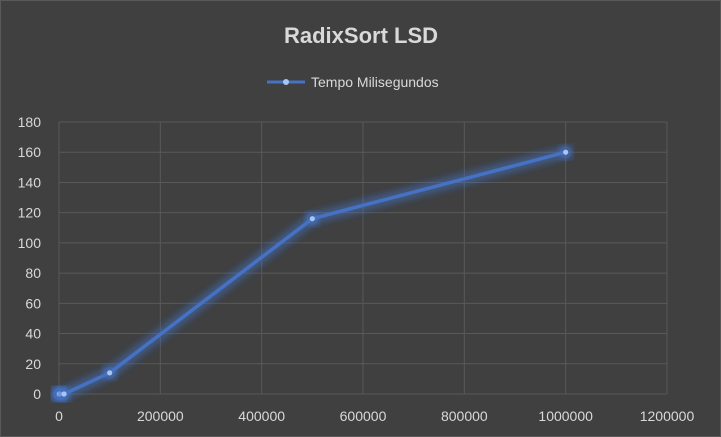  What do you see at coordinates (464, 416) in the screenshot?
I see `x-tick-label: 800000` at bounding box center [464, 416].